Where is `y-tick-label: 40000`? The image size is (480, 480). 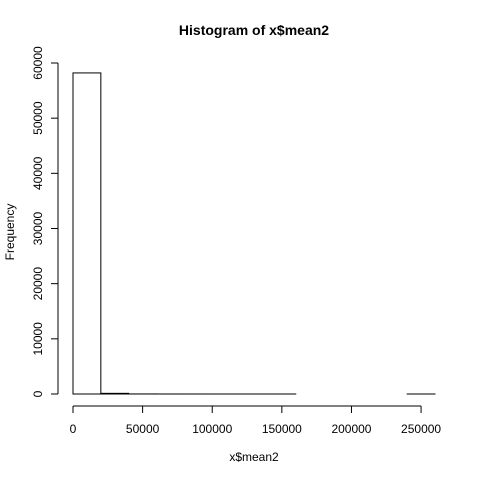
y-tick-label: 40000 is located at coordinates (38, 173).